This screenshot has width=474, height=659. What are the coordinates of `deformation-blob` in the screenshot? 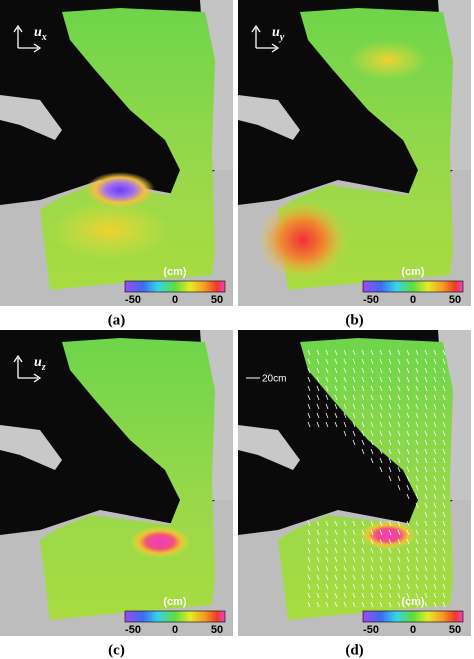 It's located at (303, 240).